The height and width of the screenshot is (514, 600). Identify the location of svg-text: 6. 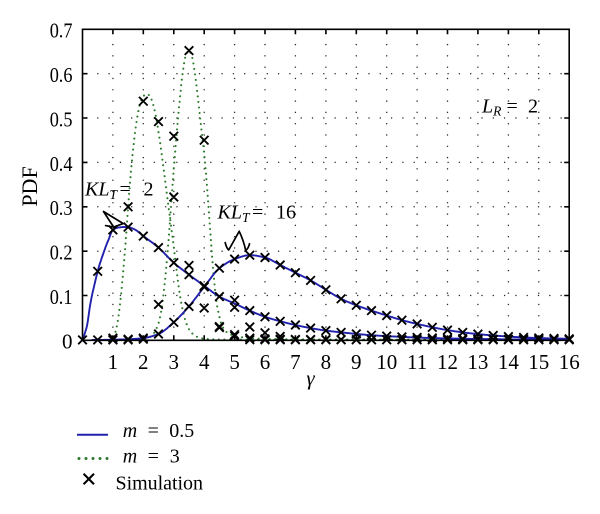
(265, 362).